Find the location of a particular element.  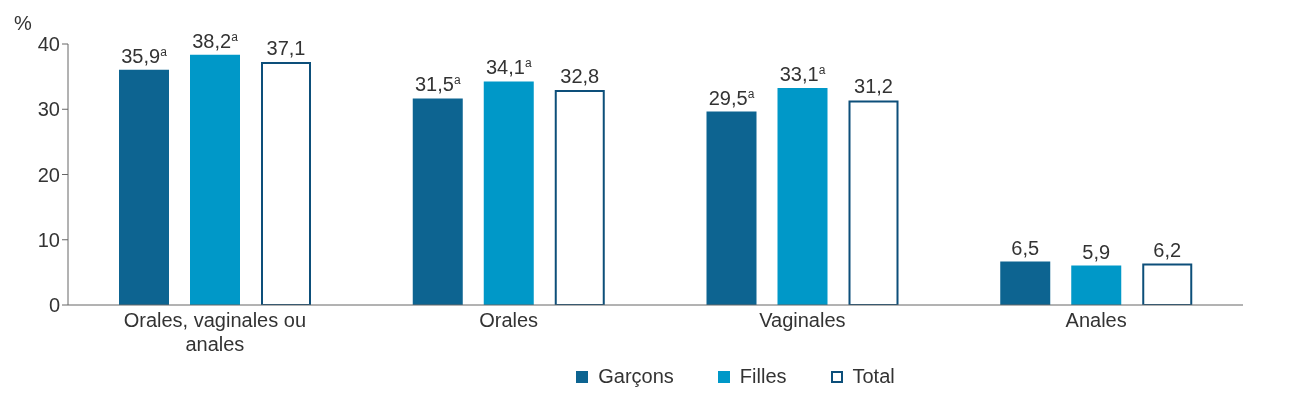

y-tick-label: 10 is located at coordinates (48, 239).